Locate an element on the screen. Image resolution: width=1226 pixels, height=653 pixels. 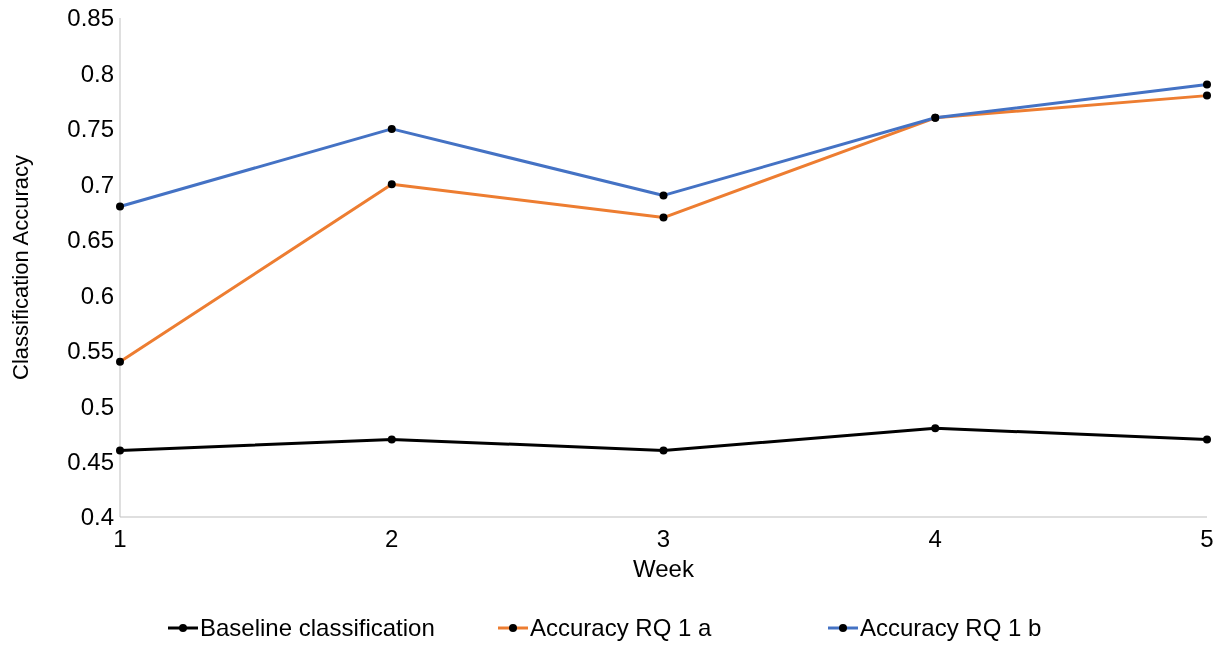
x-tick-label: 3 is located at coordinates (663, 538).